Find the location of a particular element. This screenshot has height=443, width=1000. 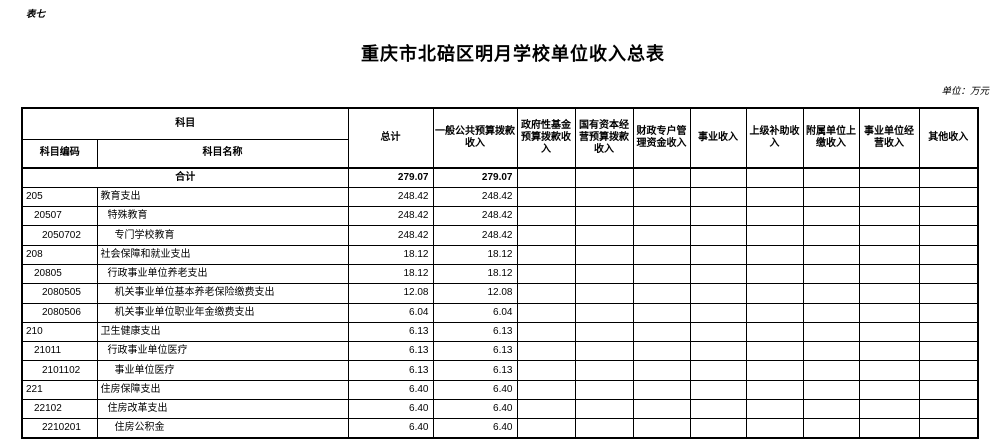

table-row: 221 住房保障支出 6.40 6.40 is located at coordinates (500, 390).